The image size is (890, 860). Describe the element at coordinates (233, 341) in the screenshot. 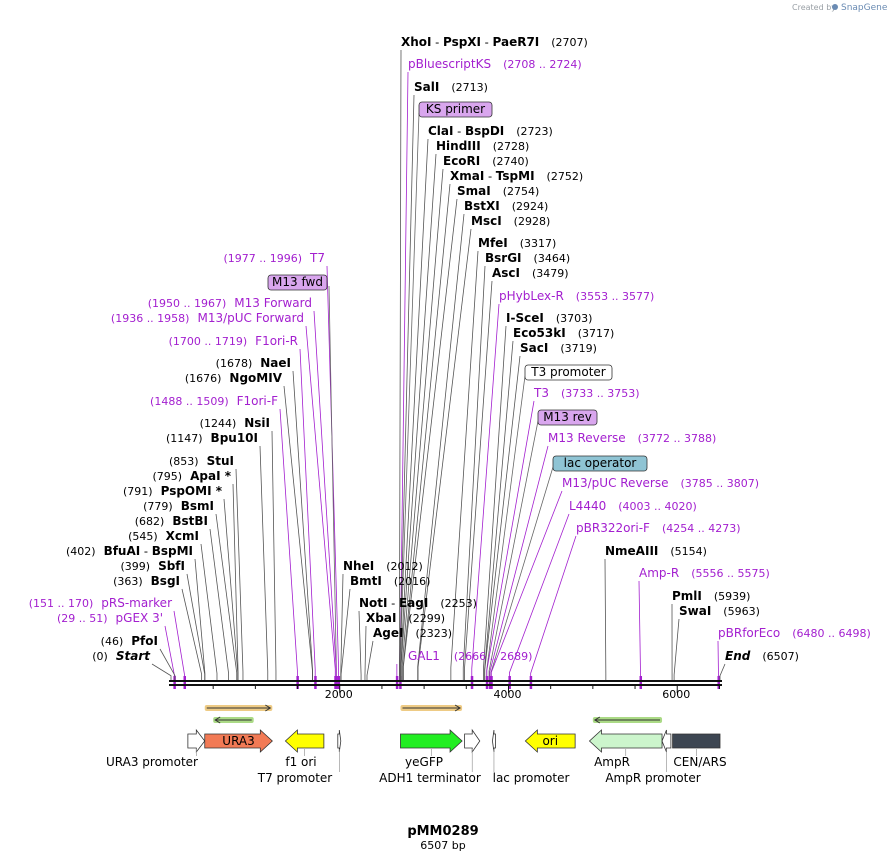

I see `site-label-f1ori-r: (1700 .. 1719) F1ori-R` at that location.